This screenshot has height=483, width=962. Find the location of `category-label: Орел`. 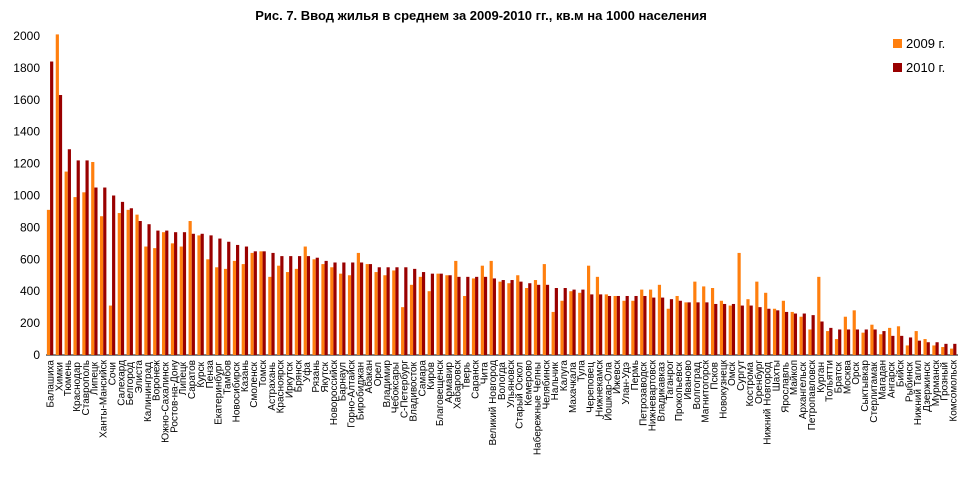

category-label: Орел is located at coordinates (378, 374).